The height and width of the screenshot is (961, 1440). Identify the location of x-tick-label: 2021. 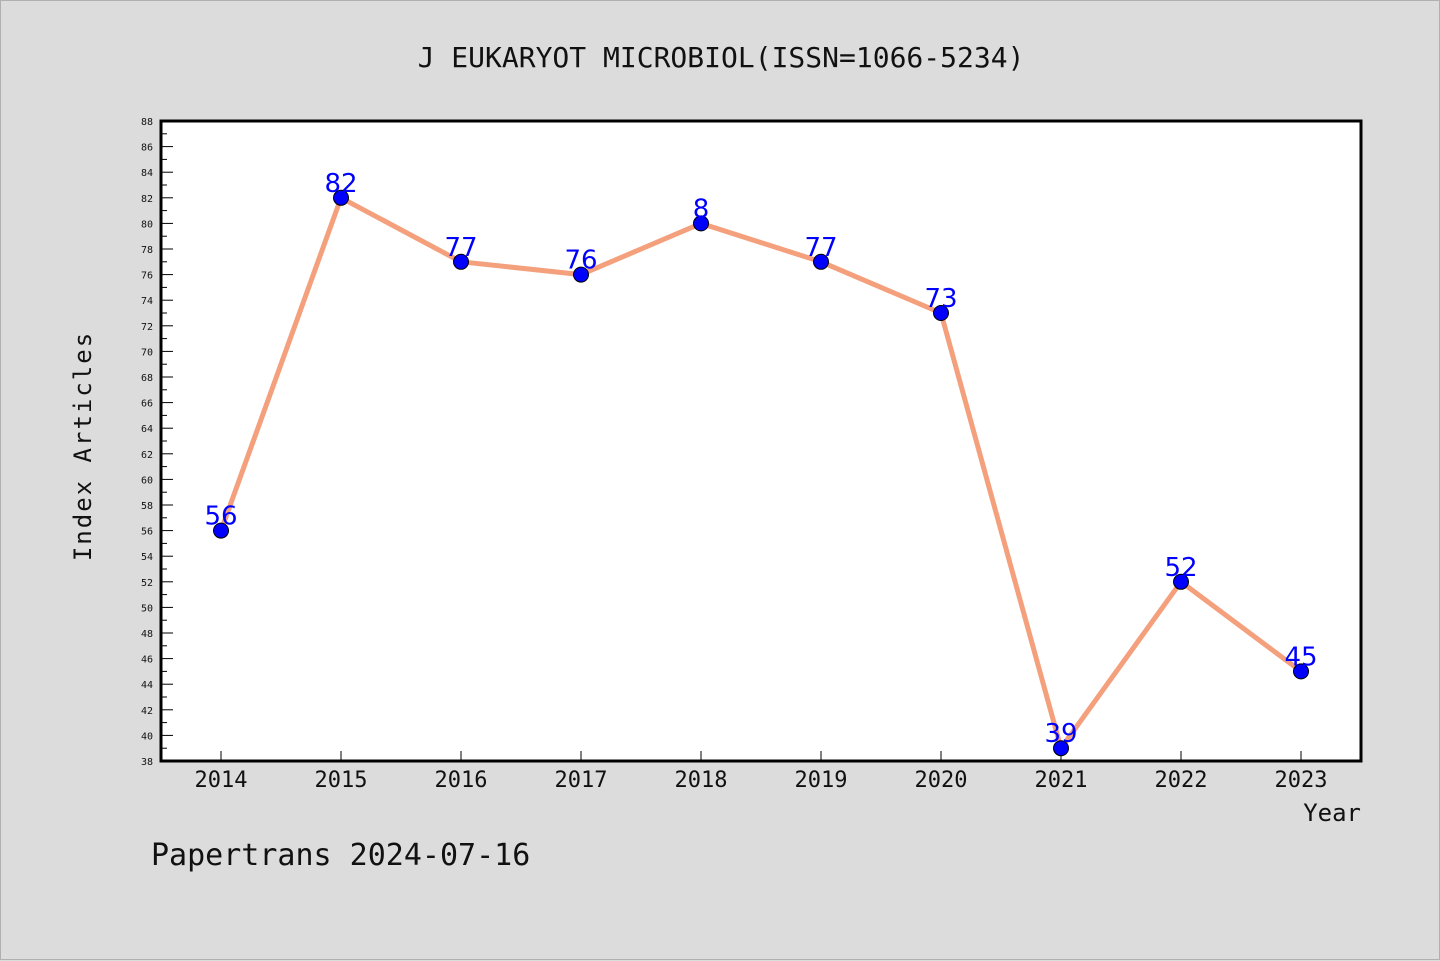
(1061, 780).